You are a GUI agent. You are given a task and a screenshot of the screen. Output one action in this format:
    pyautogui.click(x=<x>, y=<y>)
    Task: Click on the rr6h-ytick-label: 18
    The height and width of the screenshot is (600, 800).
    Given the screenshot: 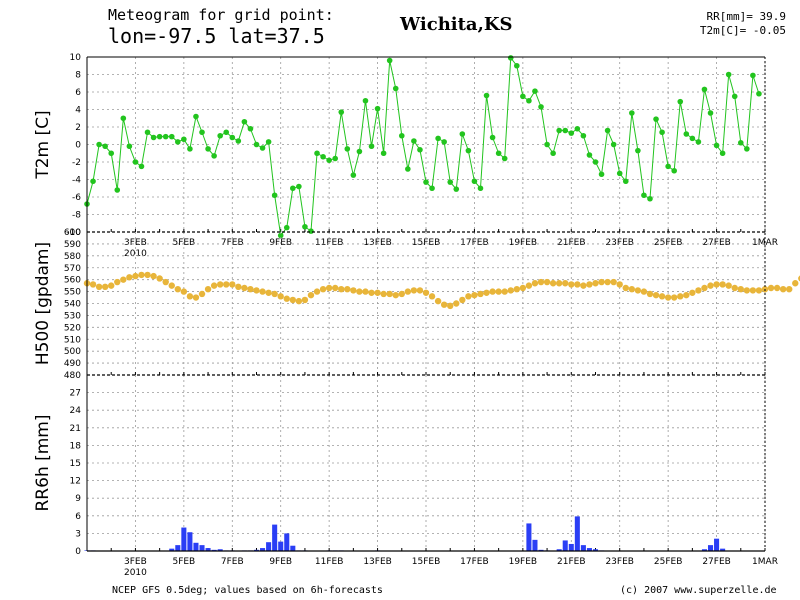 What is the action you would take?
    pyautogui.click(x=76, y=446)
    